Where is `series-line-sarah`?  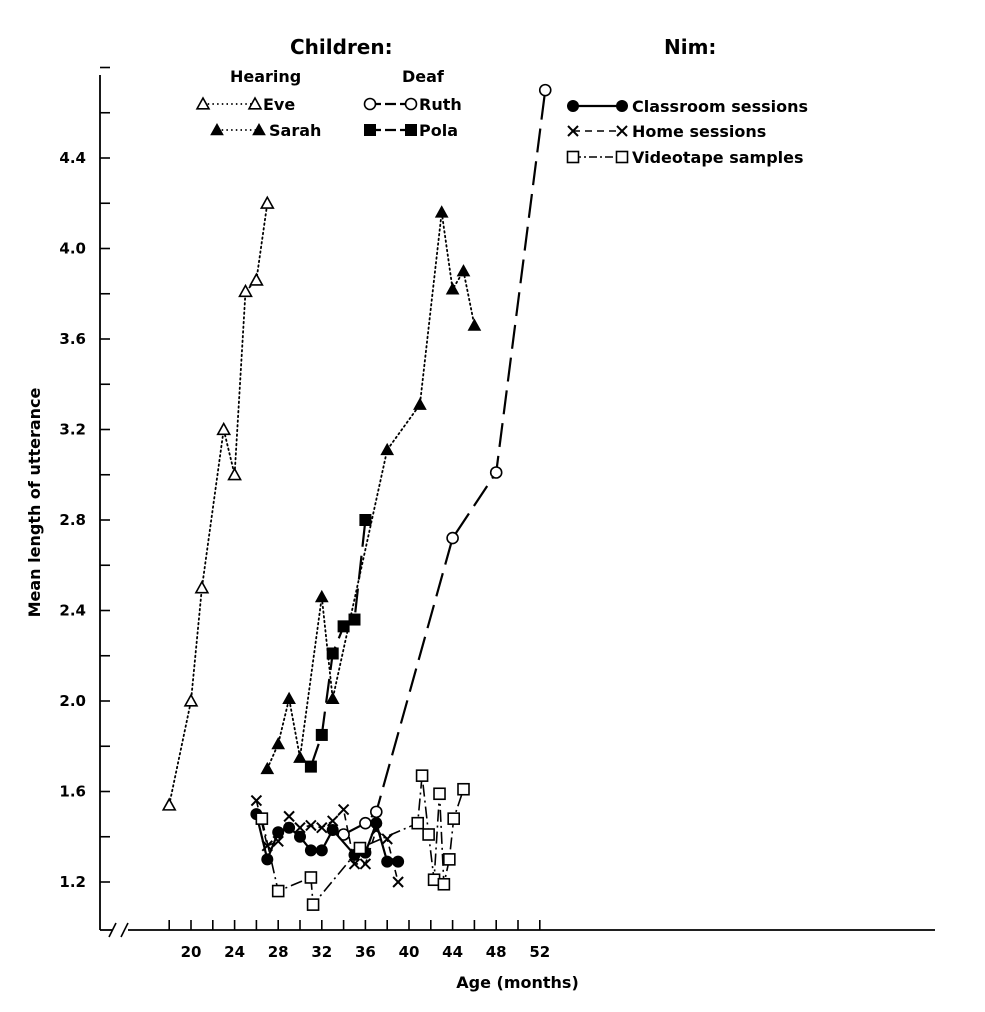
series-line-sarah is located at coordinates (371, 491).